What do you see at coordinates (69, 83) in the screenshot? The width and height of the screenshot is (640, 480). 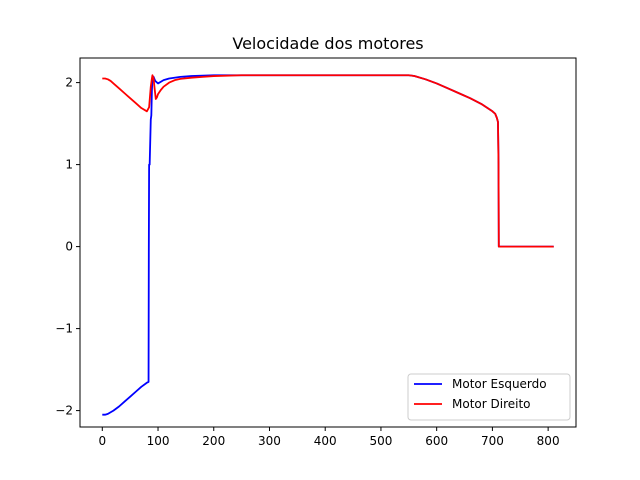 I see `y-tick-label: 2` at bounding box center [69, 83].